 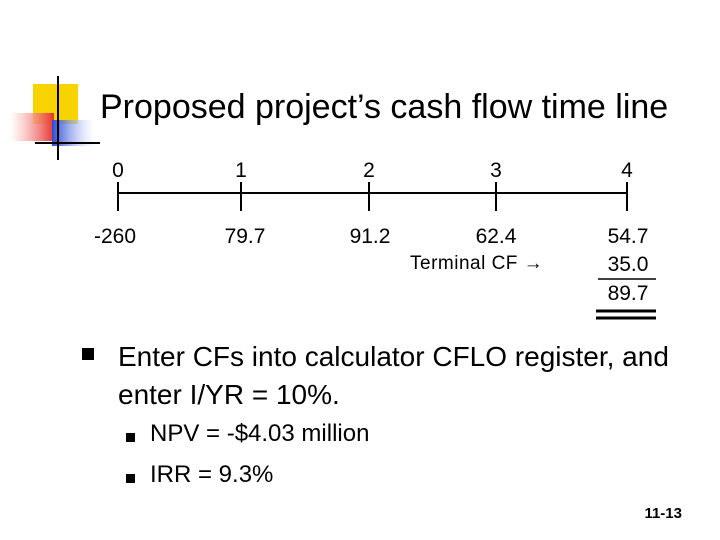 I want to click on sub-bullet-marker-irr, so click(x=130, y=478).